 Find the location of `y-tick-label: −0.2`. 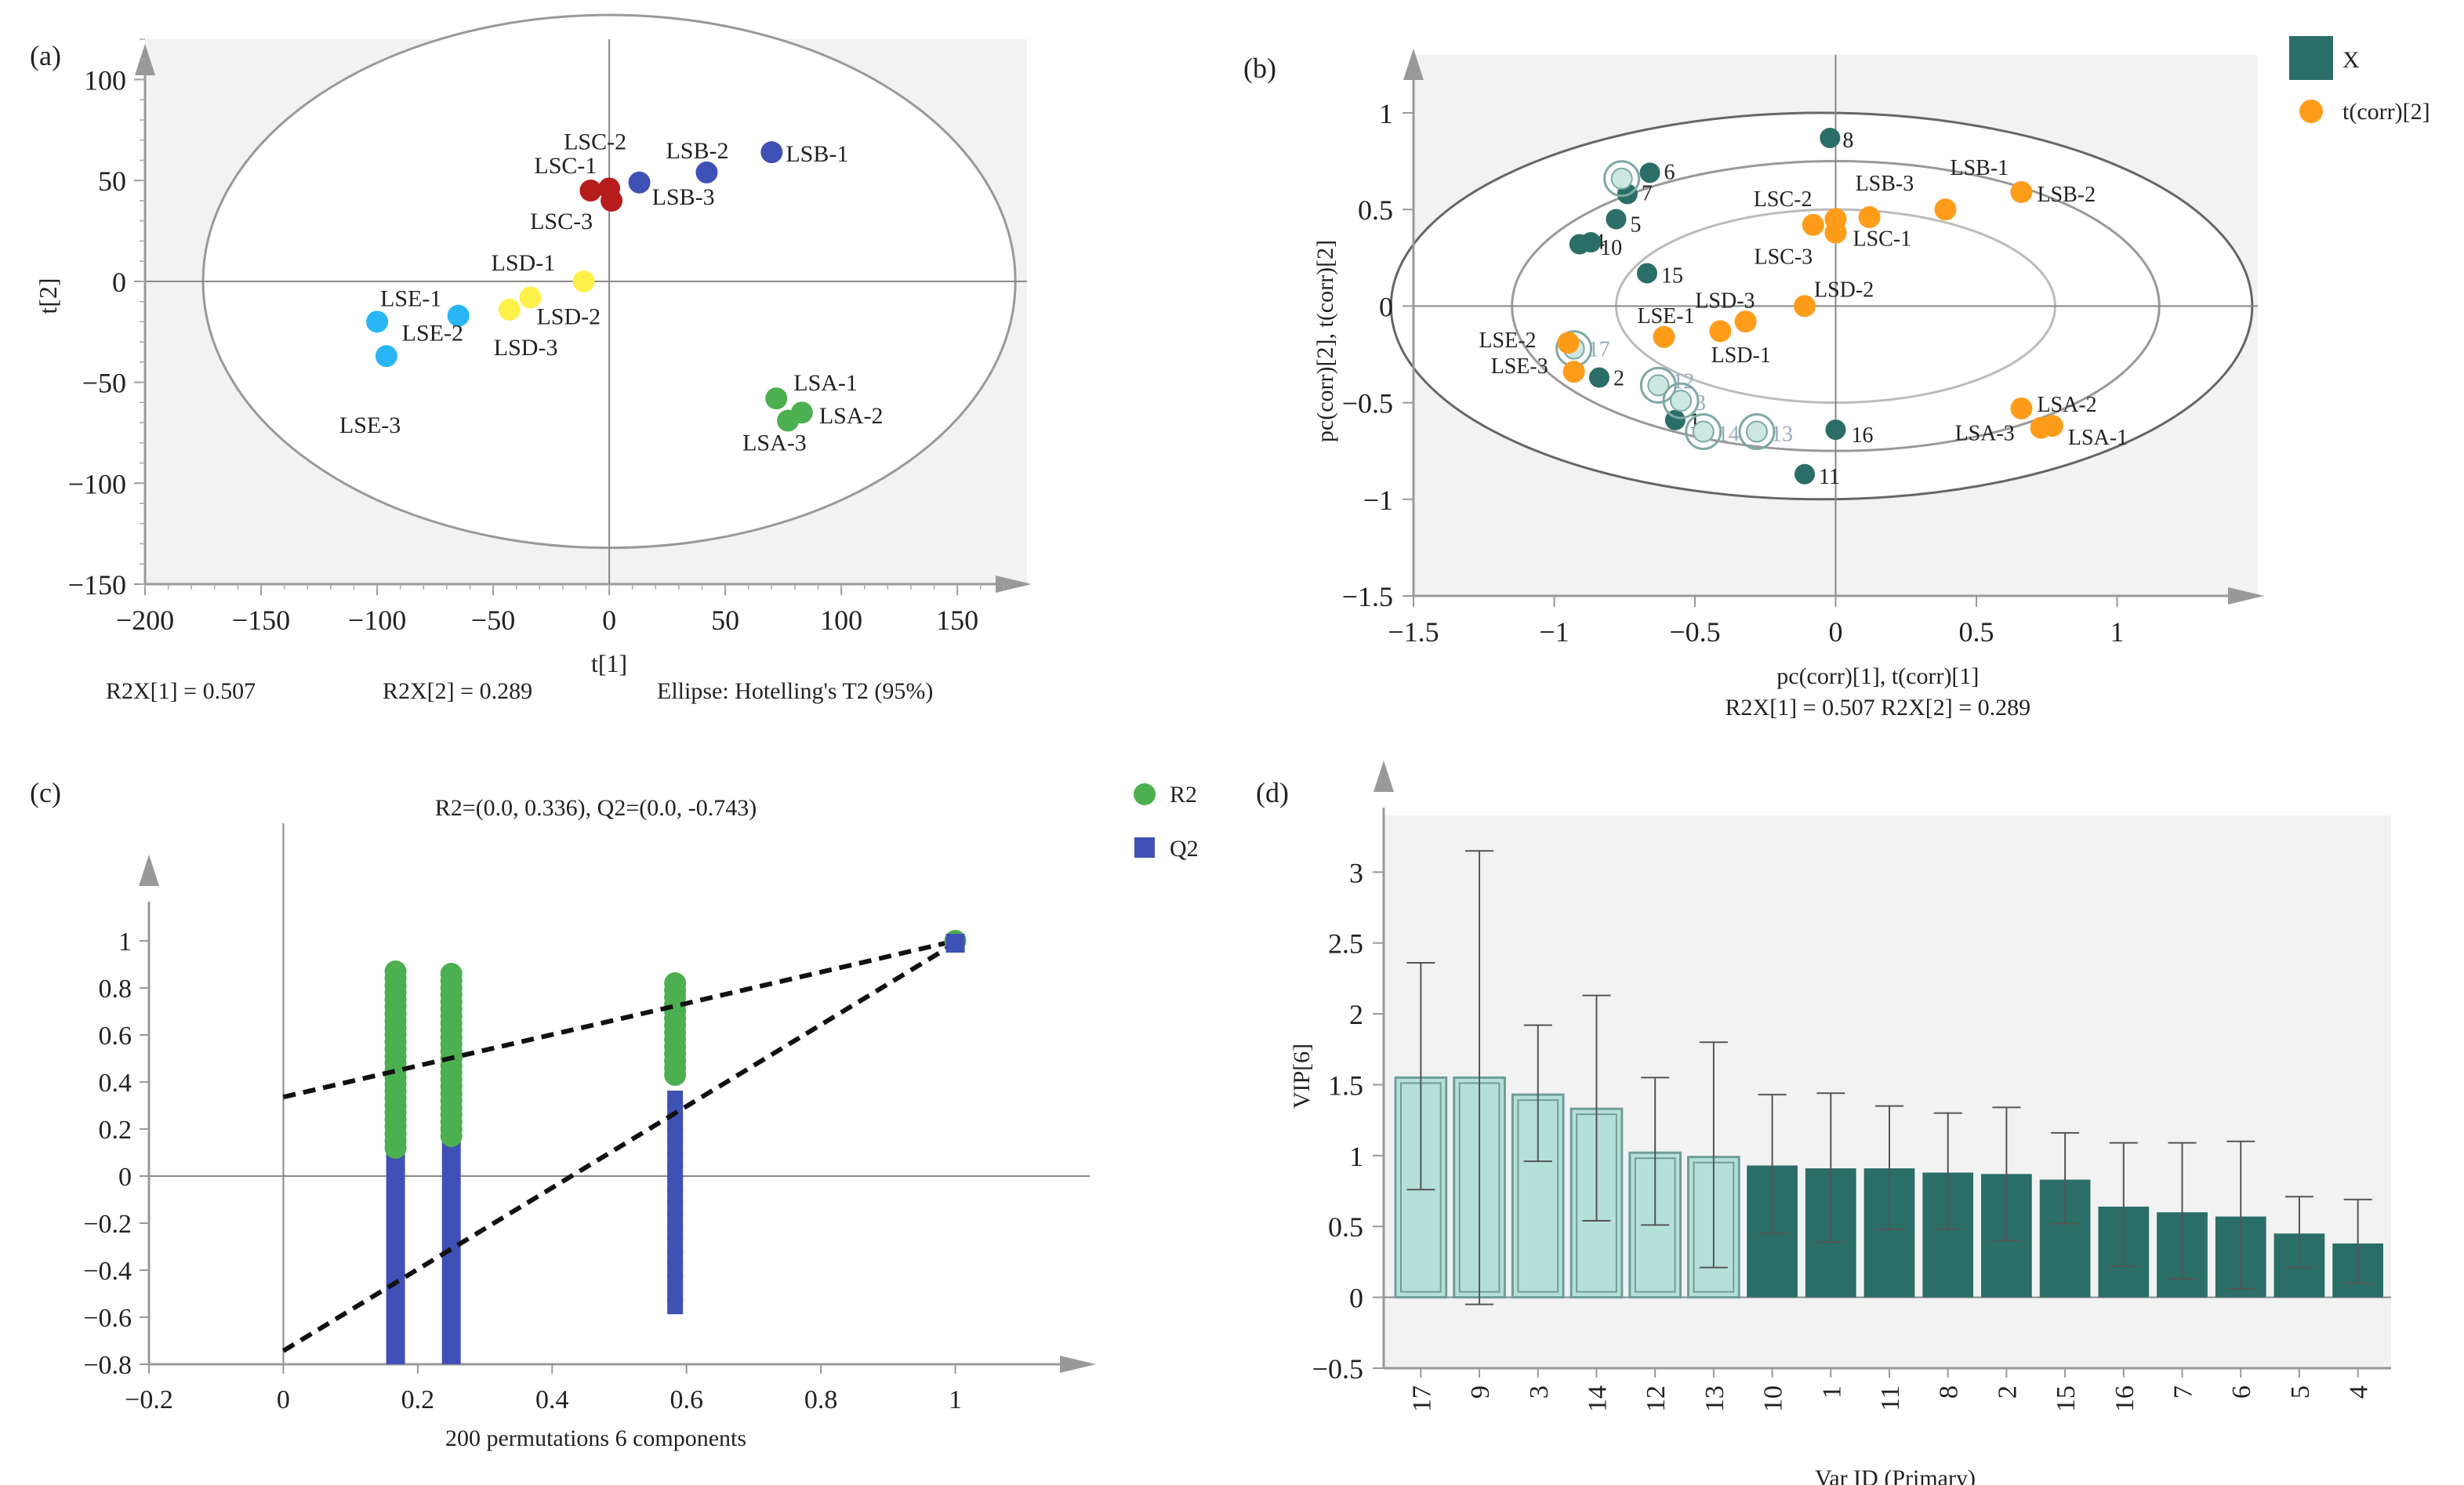

y-tick-label: −0.2 is located at coordinates (107, 1224).